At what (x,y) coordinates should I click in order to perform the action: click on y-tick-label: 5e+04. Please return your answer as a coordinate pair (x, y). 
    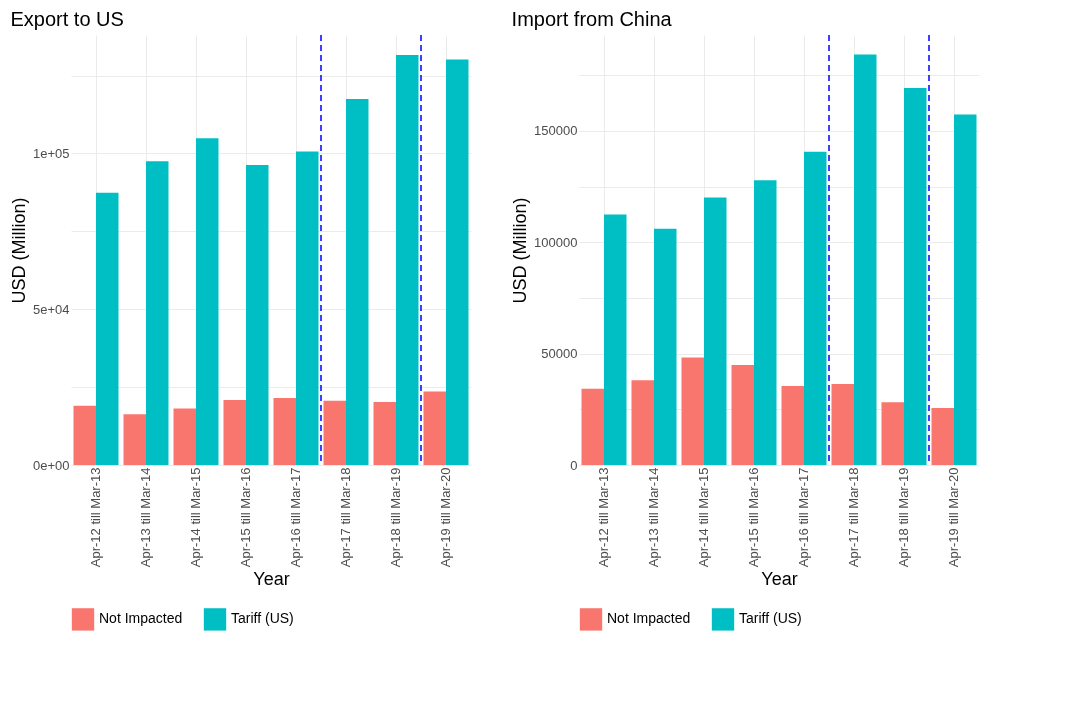
    Looking at the image, I should click on (51, 309).